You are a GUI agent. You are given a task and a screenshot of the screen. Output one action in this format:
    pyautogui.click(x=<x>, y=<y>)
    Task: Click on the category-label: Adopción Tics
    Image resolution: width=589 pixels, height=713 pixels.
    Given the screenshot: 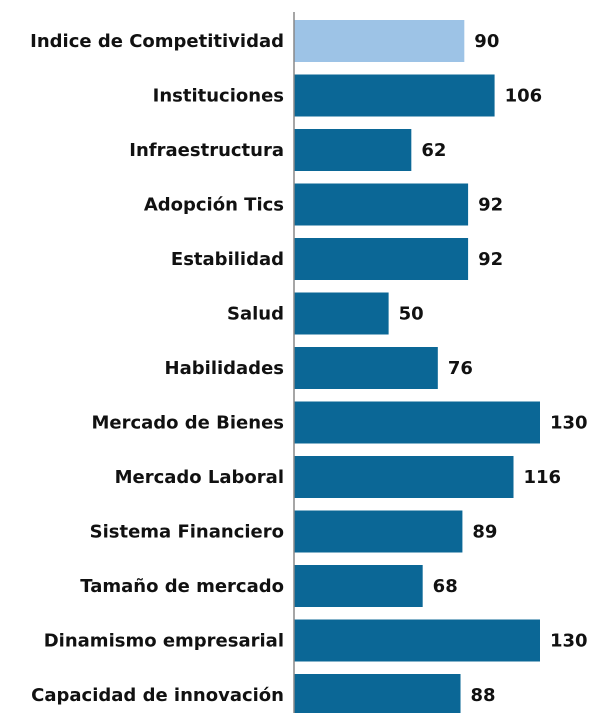 What is the action you would take?
    pyautogui.click(x=214, y=205)
    